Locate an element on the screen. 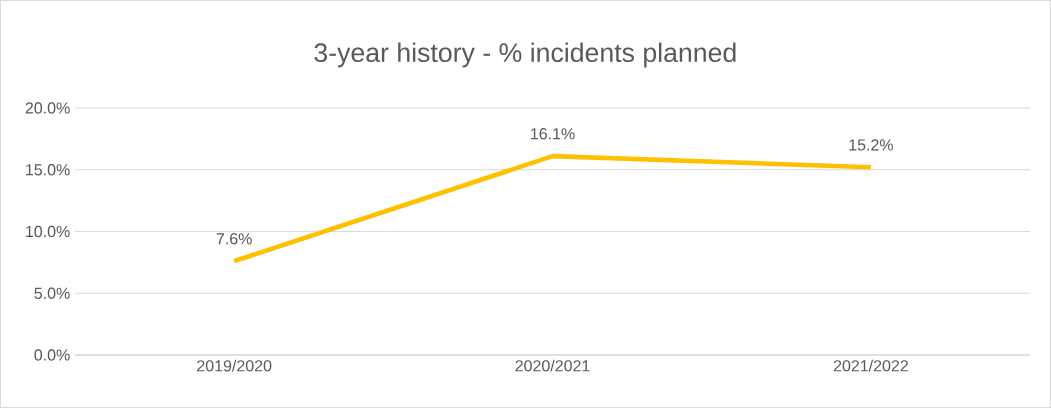  data-label: 15.2% is located at coordinates (871, 145).